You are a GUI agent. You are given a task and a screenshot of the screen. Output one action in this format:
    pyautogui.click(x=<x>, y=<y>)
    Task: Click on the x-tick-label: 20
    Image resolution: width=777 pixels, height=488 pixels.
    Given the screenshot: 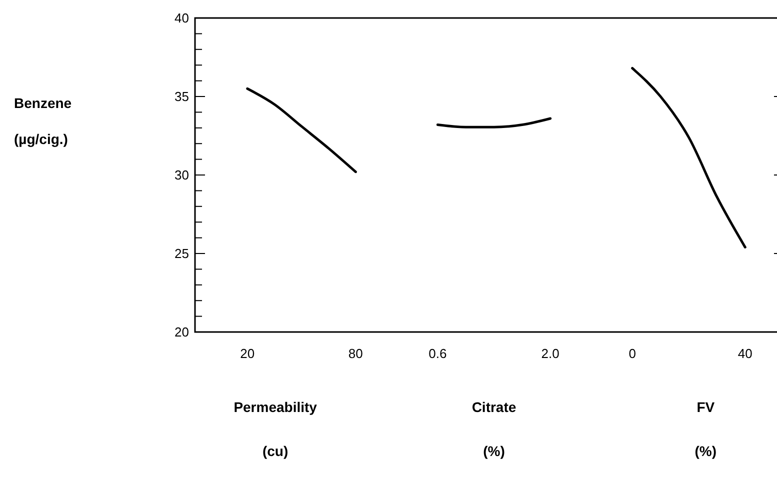 What is the action you would take?
    pyautogui.click(x=247, y=353)
    